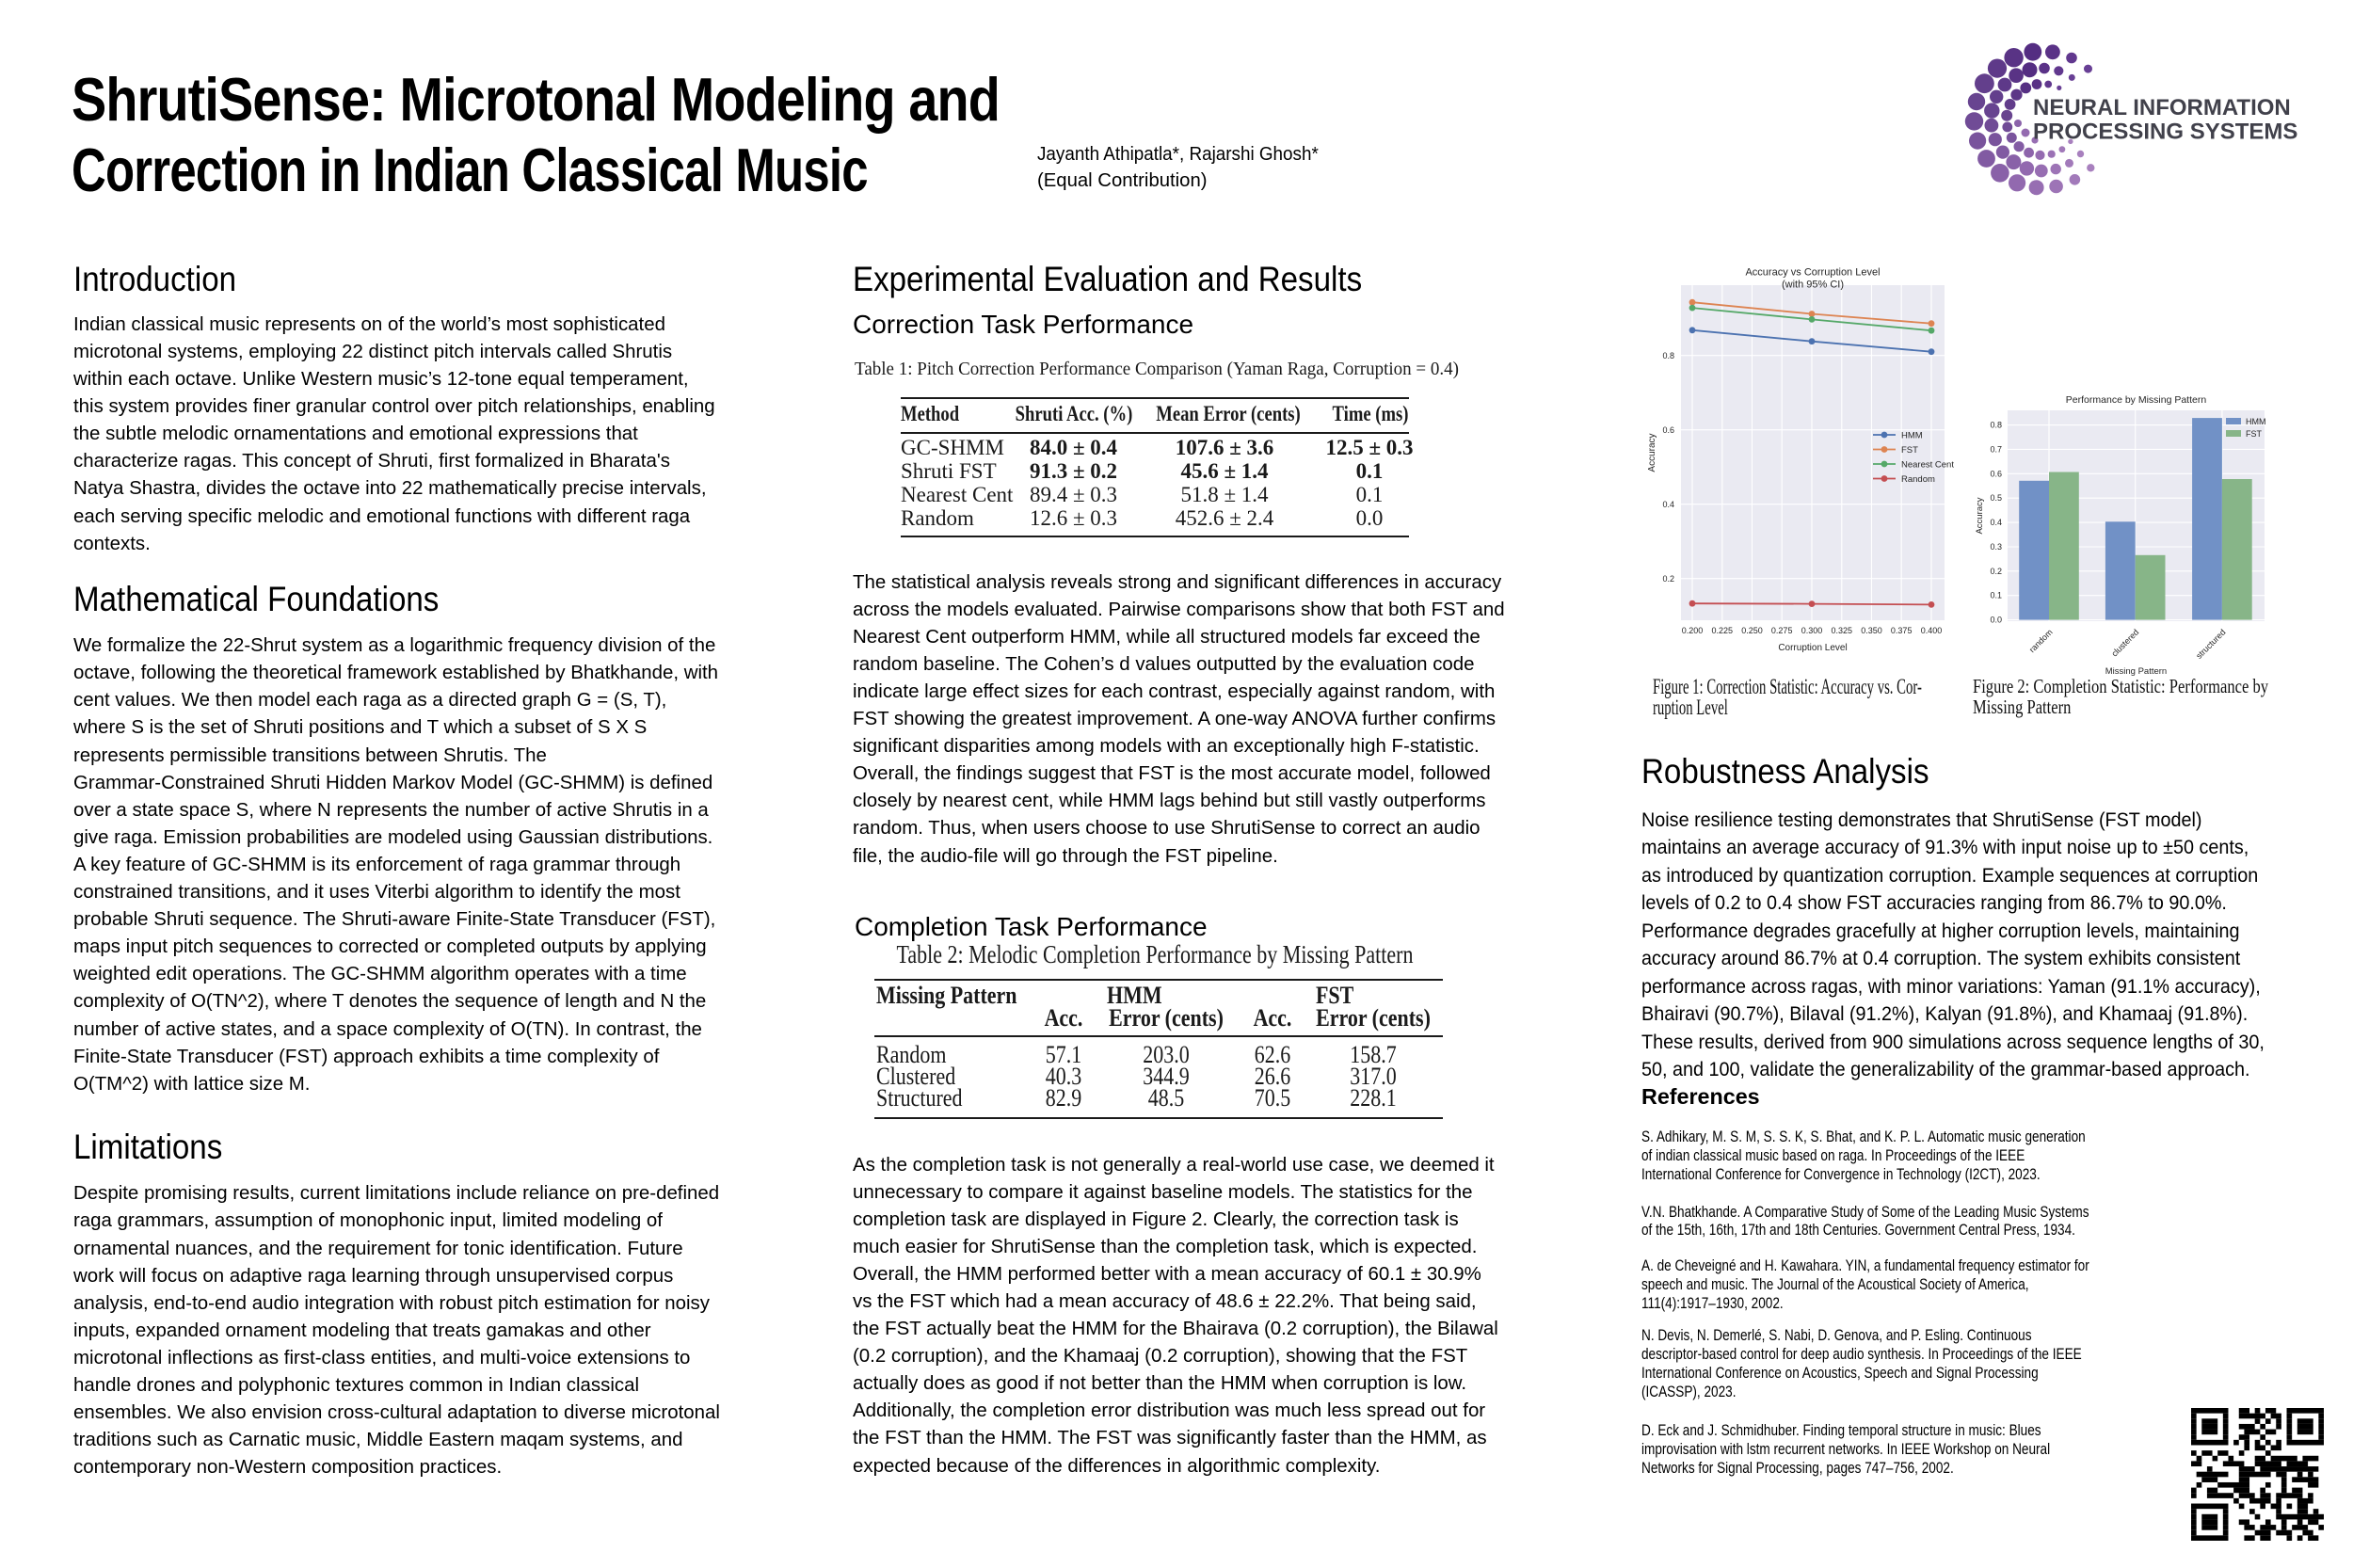  I want to click on svg-text: 0.5, so click(1996, 498).